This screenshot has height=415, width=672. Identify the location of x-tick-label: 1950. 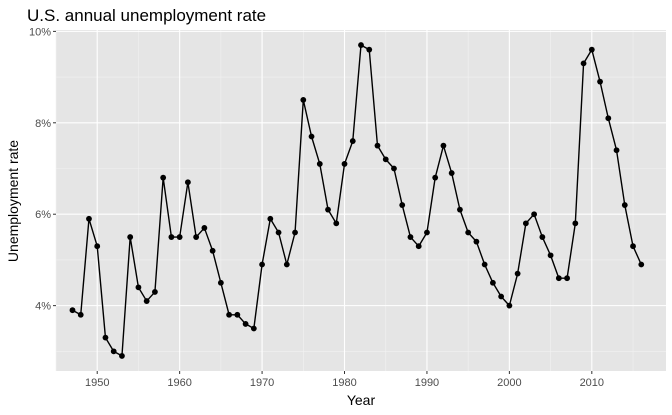
(97, 383).